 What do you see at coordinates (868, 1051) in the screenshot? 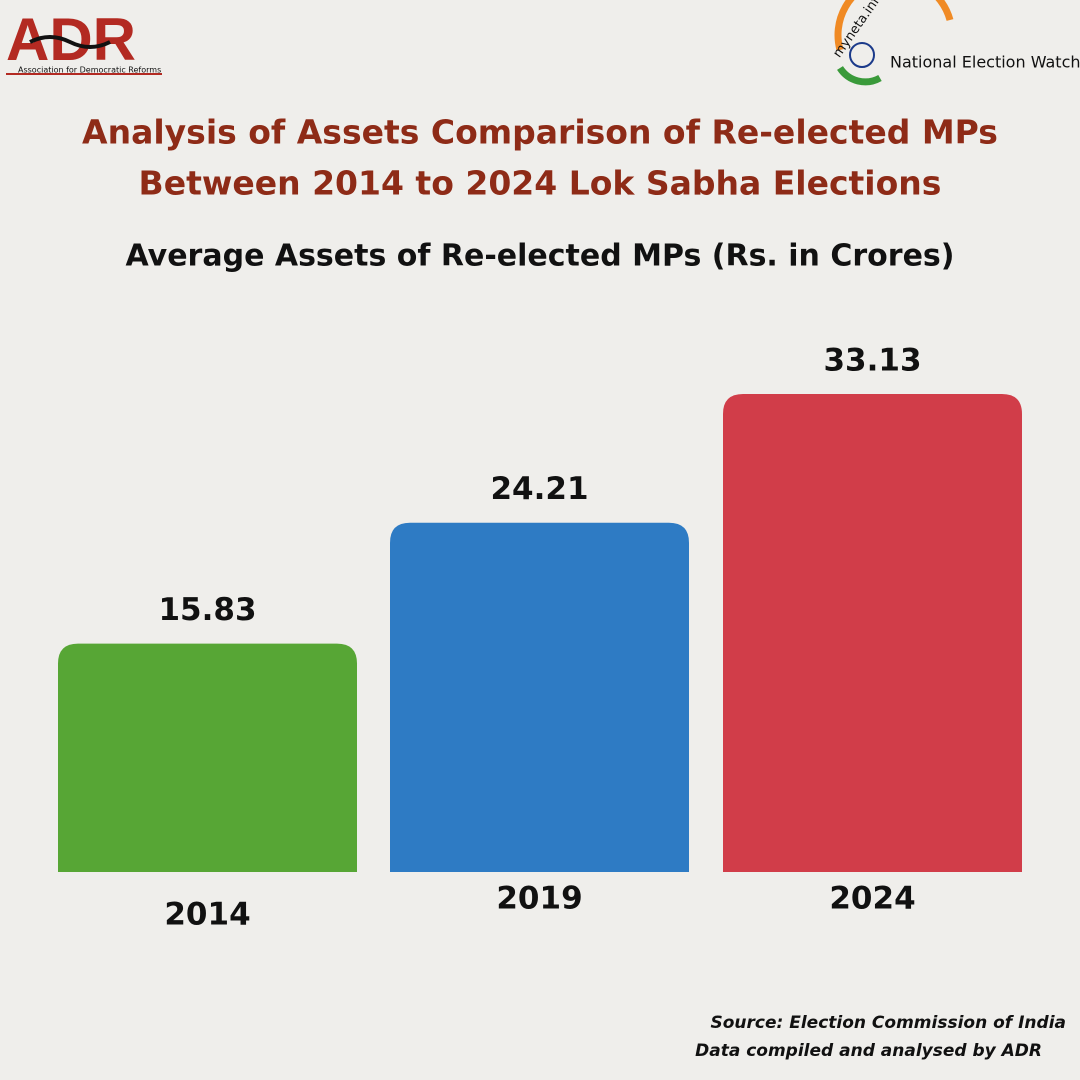
I see `credit-note: Data compiled and analysed by ADR` at bounding box center [868, 1051].